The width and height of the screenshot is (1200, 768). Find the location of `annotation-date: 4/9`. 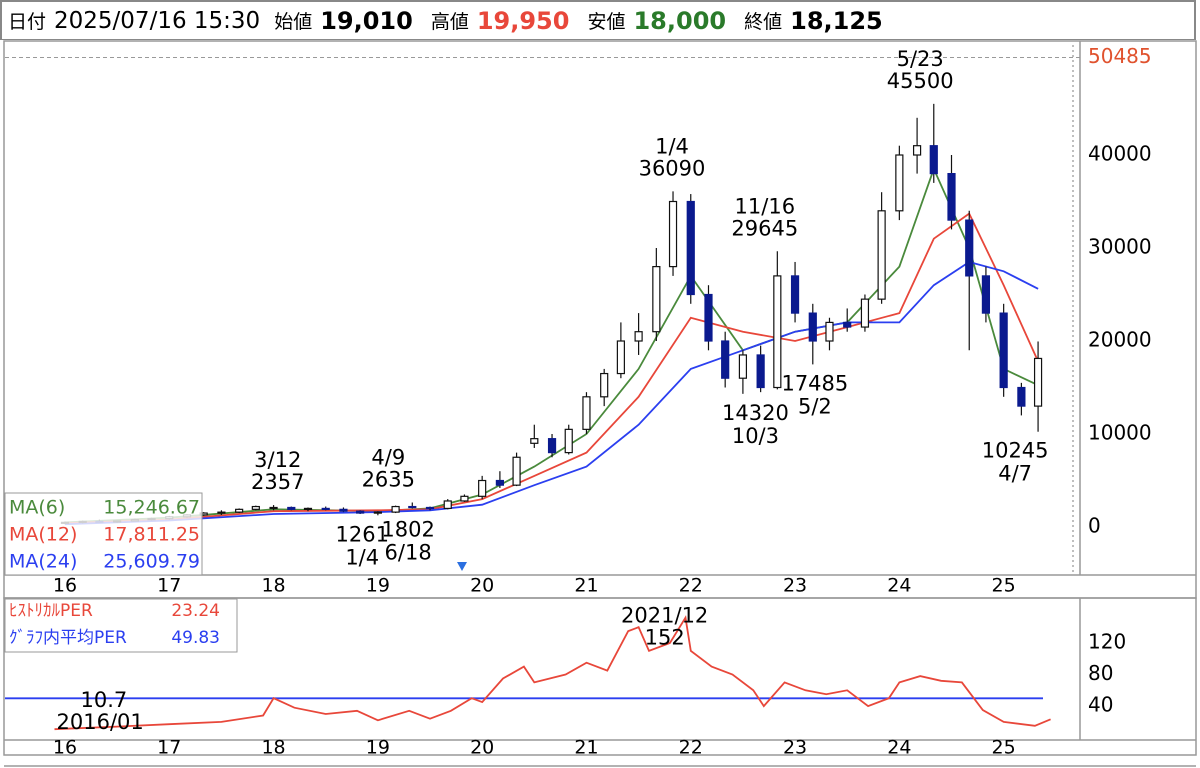

annotation-date: 4/9 is located at coordinates (388, 458).